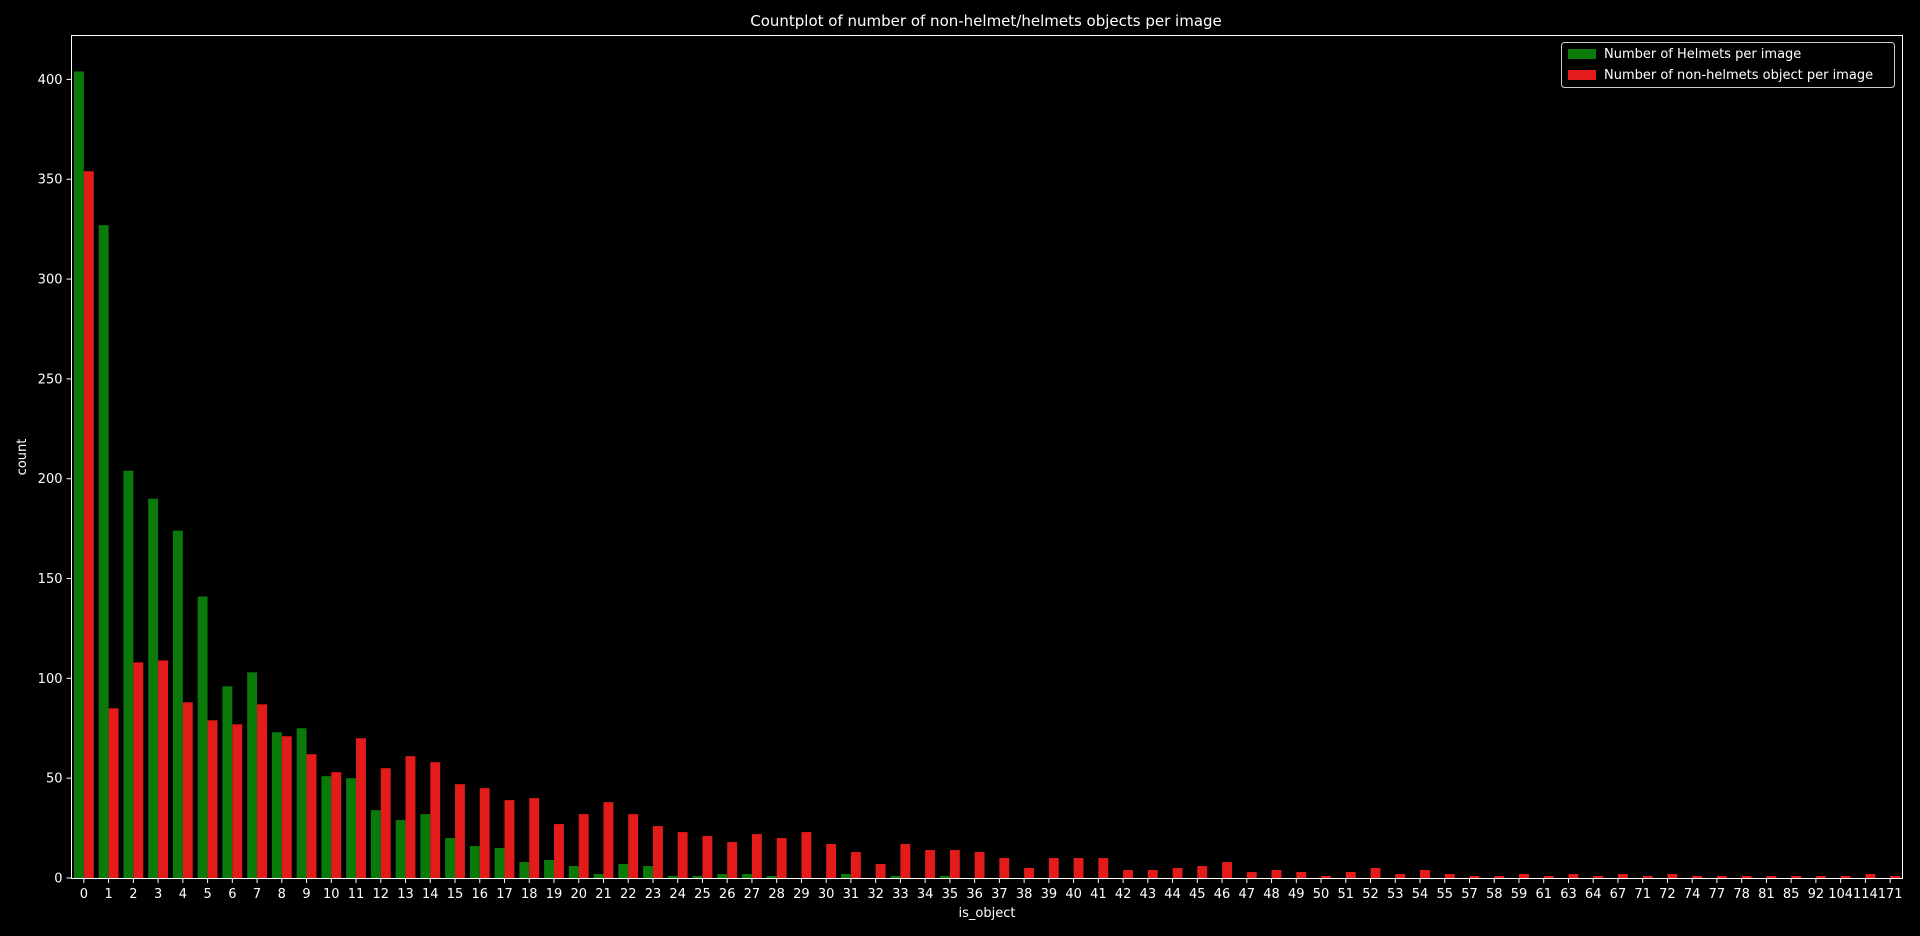 This screenshot has height=936, width=1920. Describe the element at coordinates (554, 894) in the screenshot. I see `x-tick-label: 19` at that location.